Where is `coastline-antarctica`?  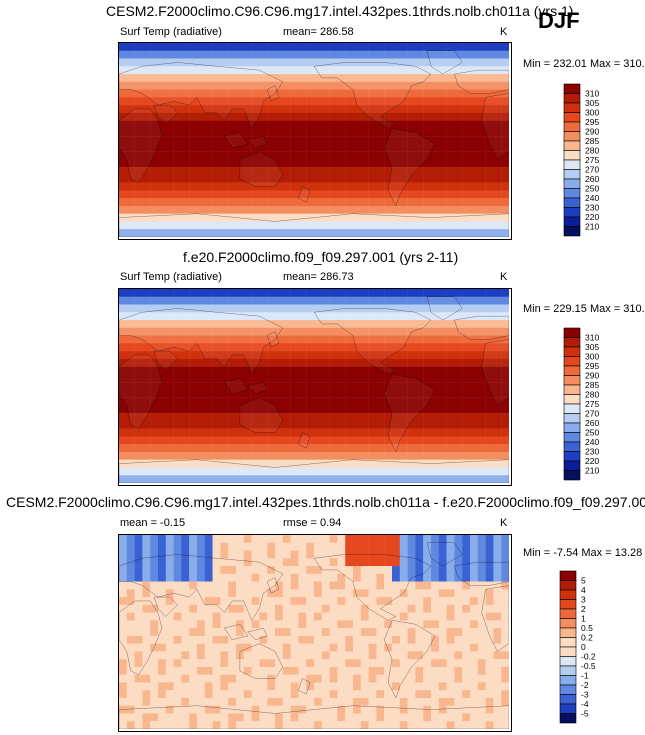 coastline-antarctica is located at coordinates (314, 717).